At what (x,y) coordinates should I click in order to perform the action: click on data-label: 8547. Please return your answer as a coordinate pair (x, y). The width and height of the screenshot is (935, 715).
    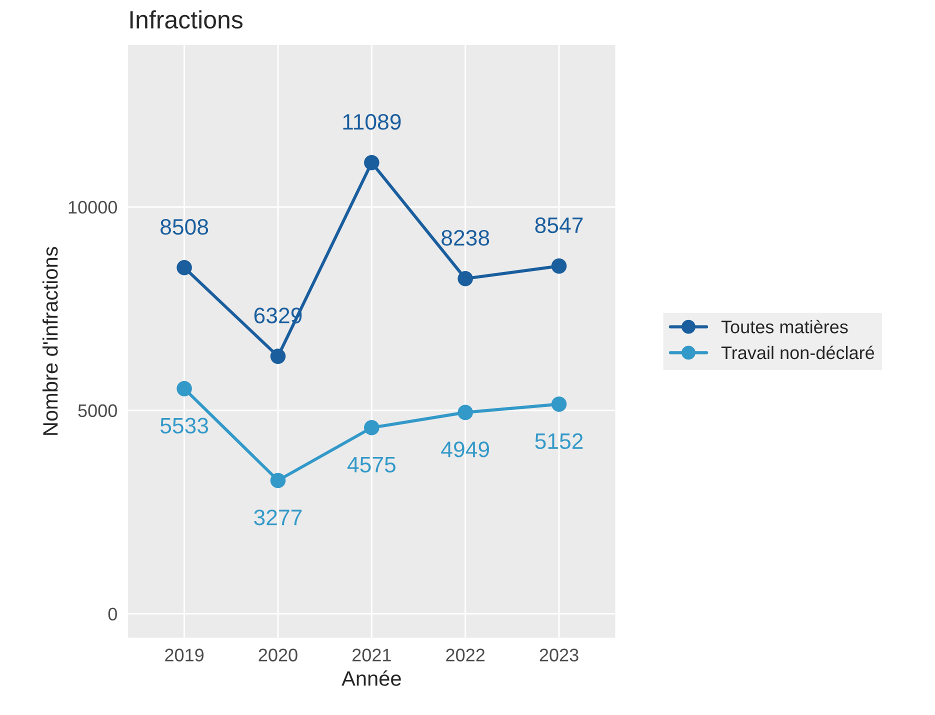
    Looking at the image, I should click on (559, 225).